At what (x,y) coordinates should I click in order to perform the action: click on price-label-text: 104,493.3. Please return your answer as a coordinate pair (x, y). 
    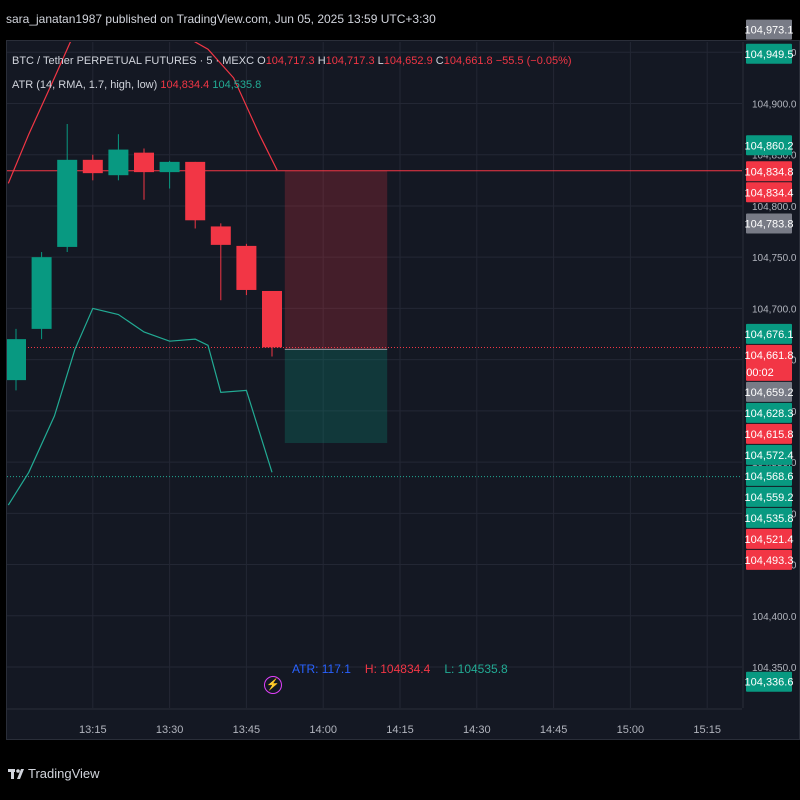
    Looking at the image, I should click on (769, 561).